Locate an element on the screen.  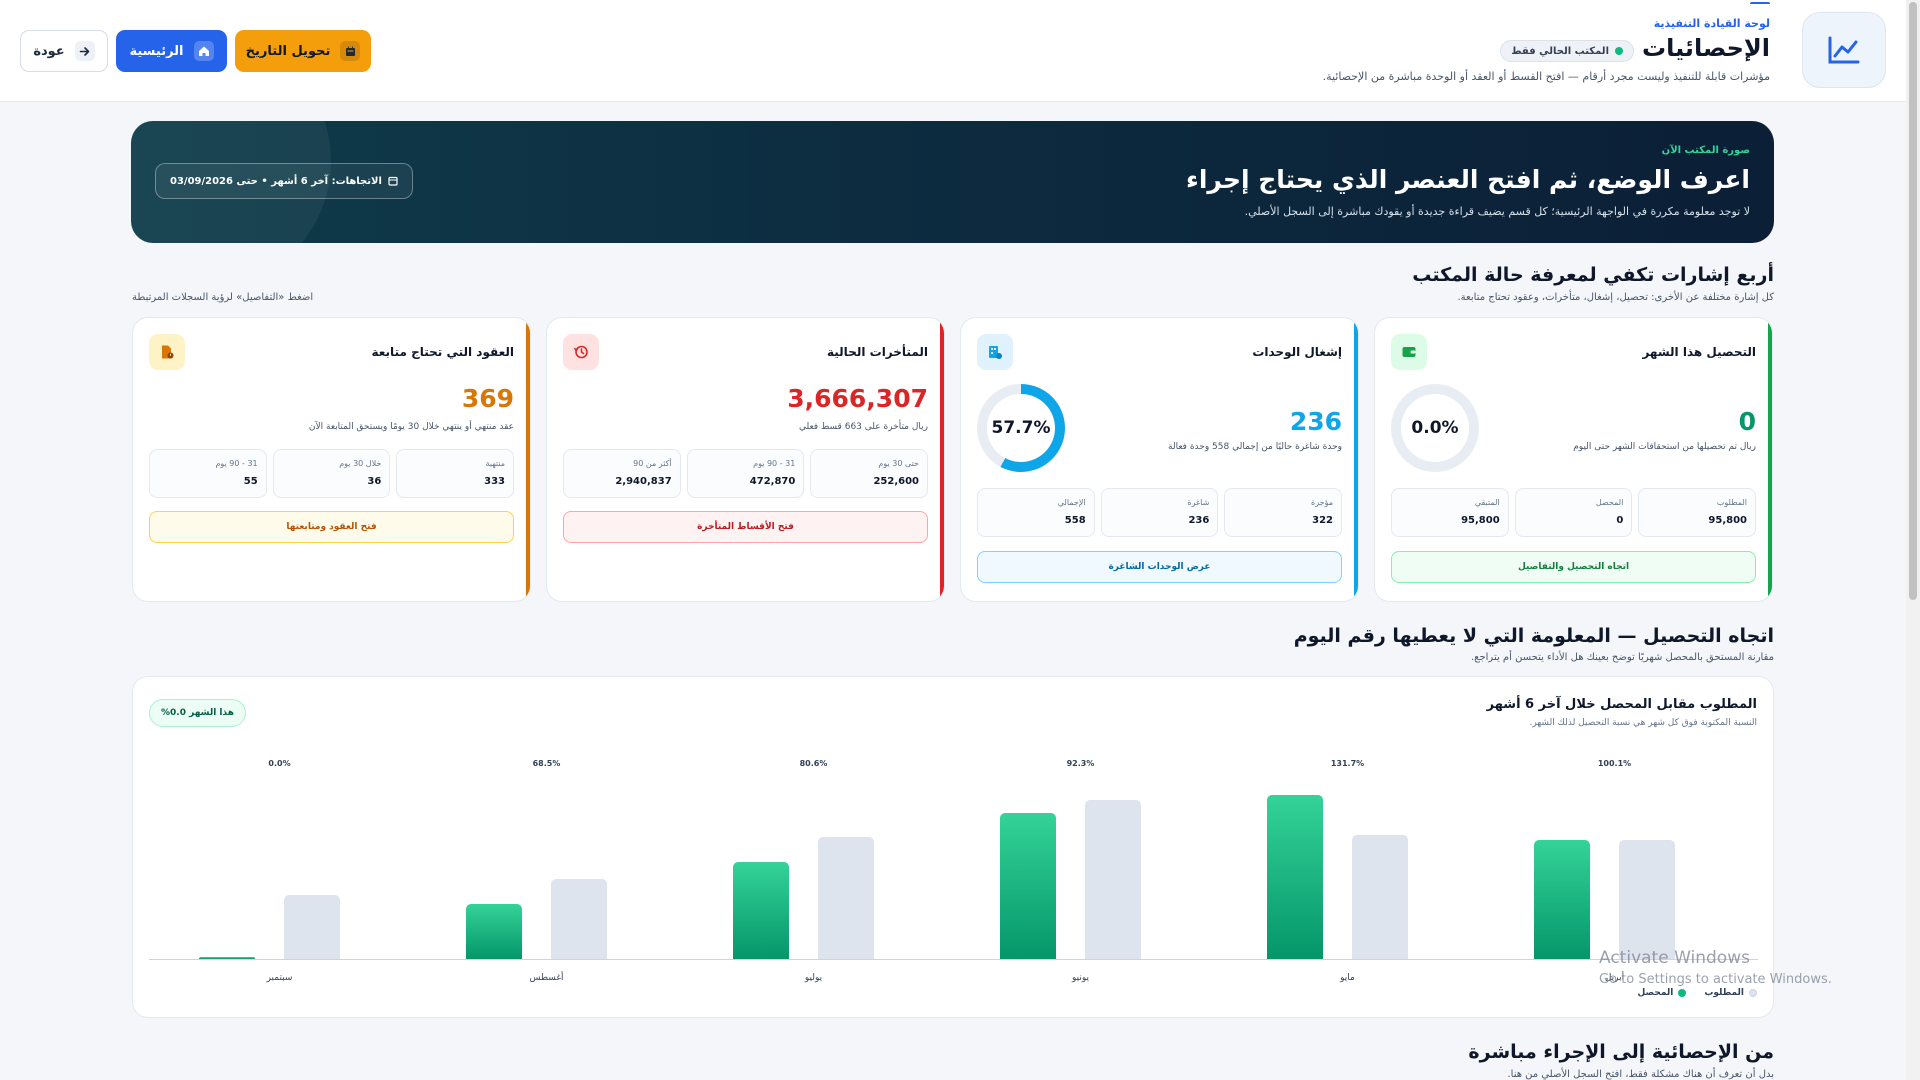
card-title: العقود التي تحتاج متابعة is located at coordinates (443, 352).